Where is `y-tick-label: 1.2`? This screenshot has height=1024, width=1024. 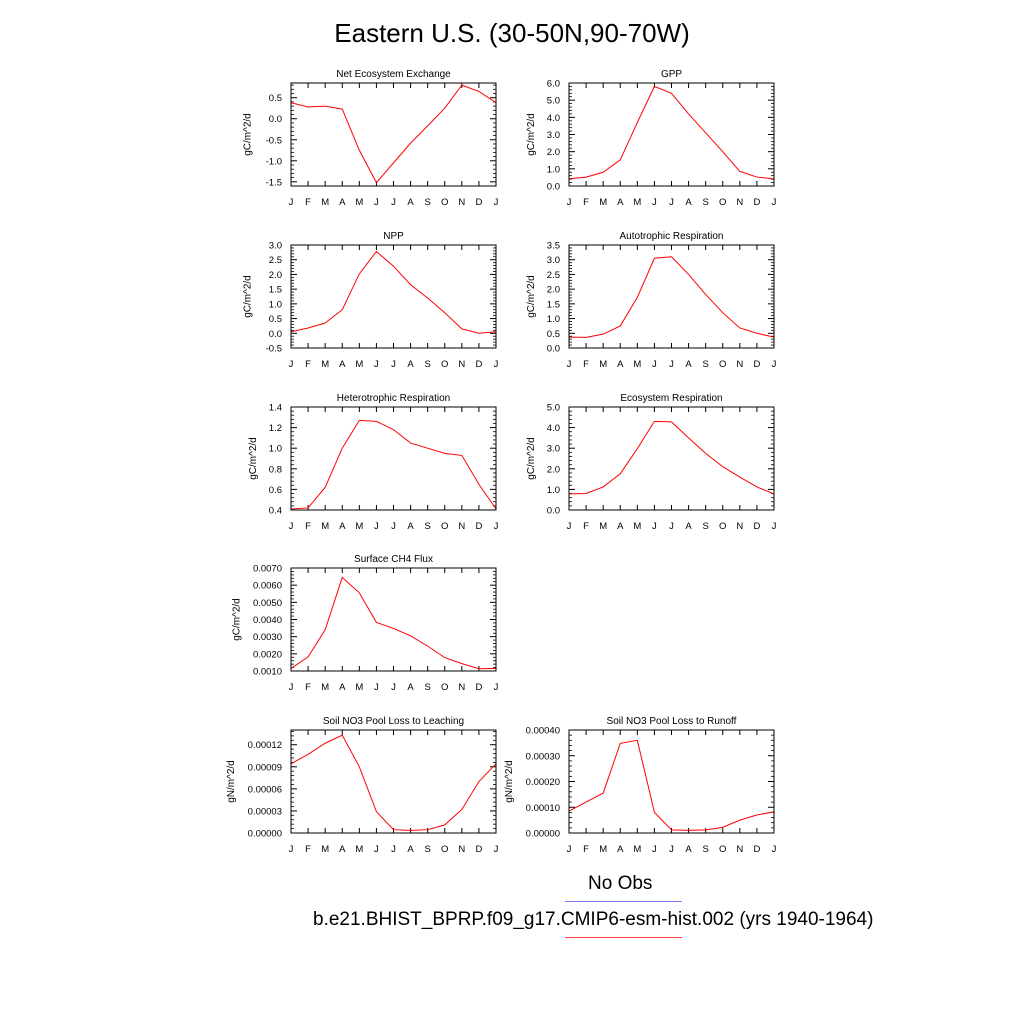 y-tick-label: 1.2 is located at coordinates (275, 428).